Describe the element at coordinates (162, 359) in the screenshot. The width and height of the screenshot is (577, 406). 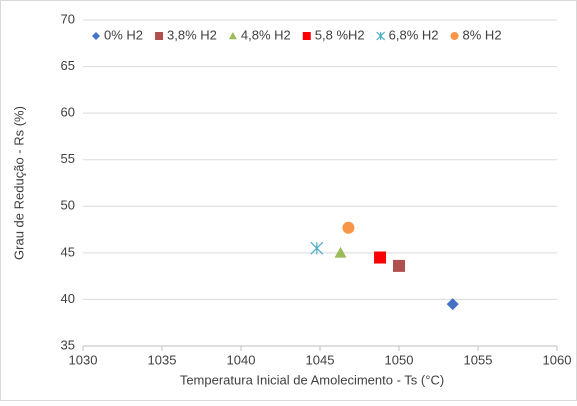
I see `x-tick-label: 1035` at that location.